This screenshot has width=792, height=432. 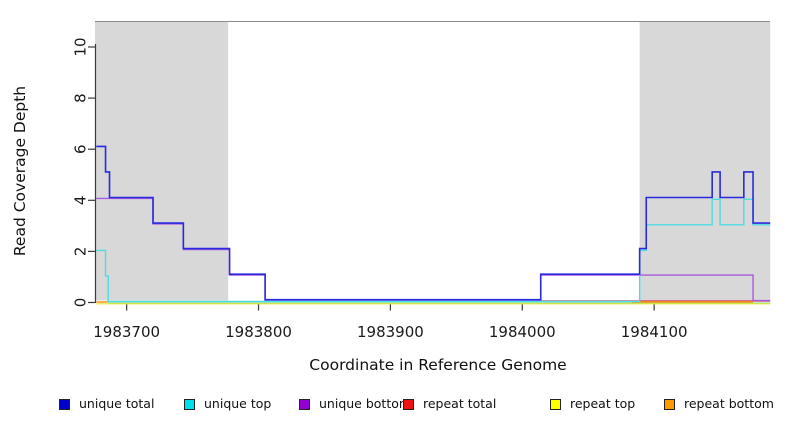 I want to click on y-axis-title: Read Coverage Depth, so click(x=20, y=171).